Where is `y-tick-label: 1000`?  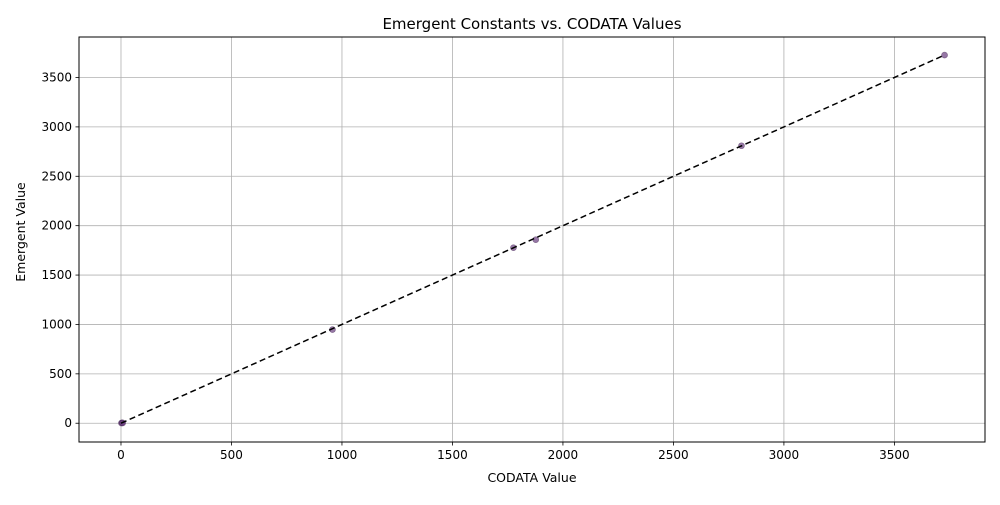 y-tick-label: 1000 is located at coordinates (56, 324).